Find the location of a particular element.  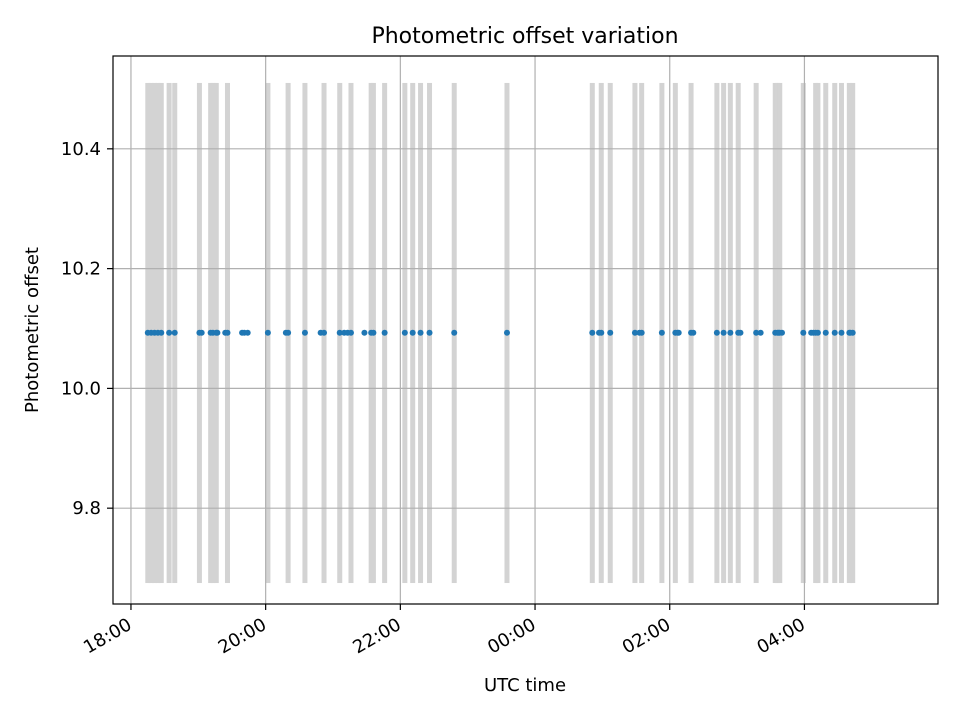

x-axis-ticks: 18:00 20:00 22:00 00:00 02:00 04:00 is located at coordinates (444, 631).